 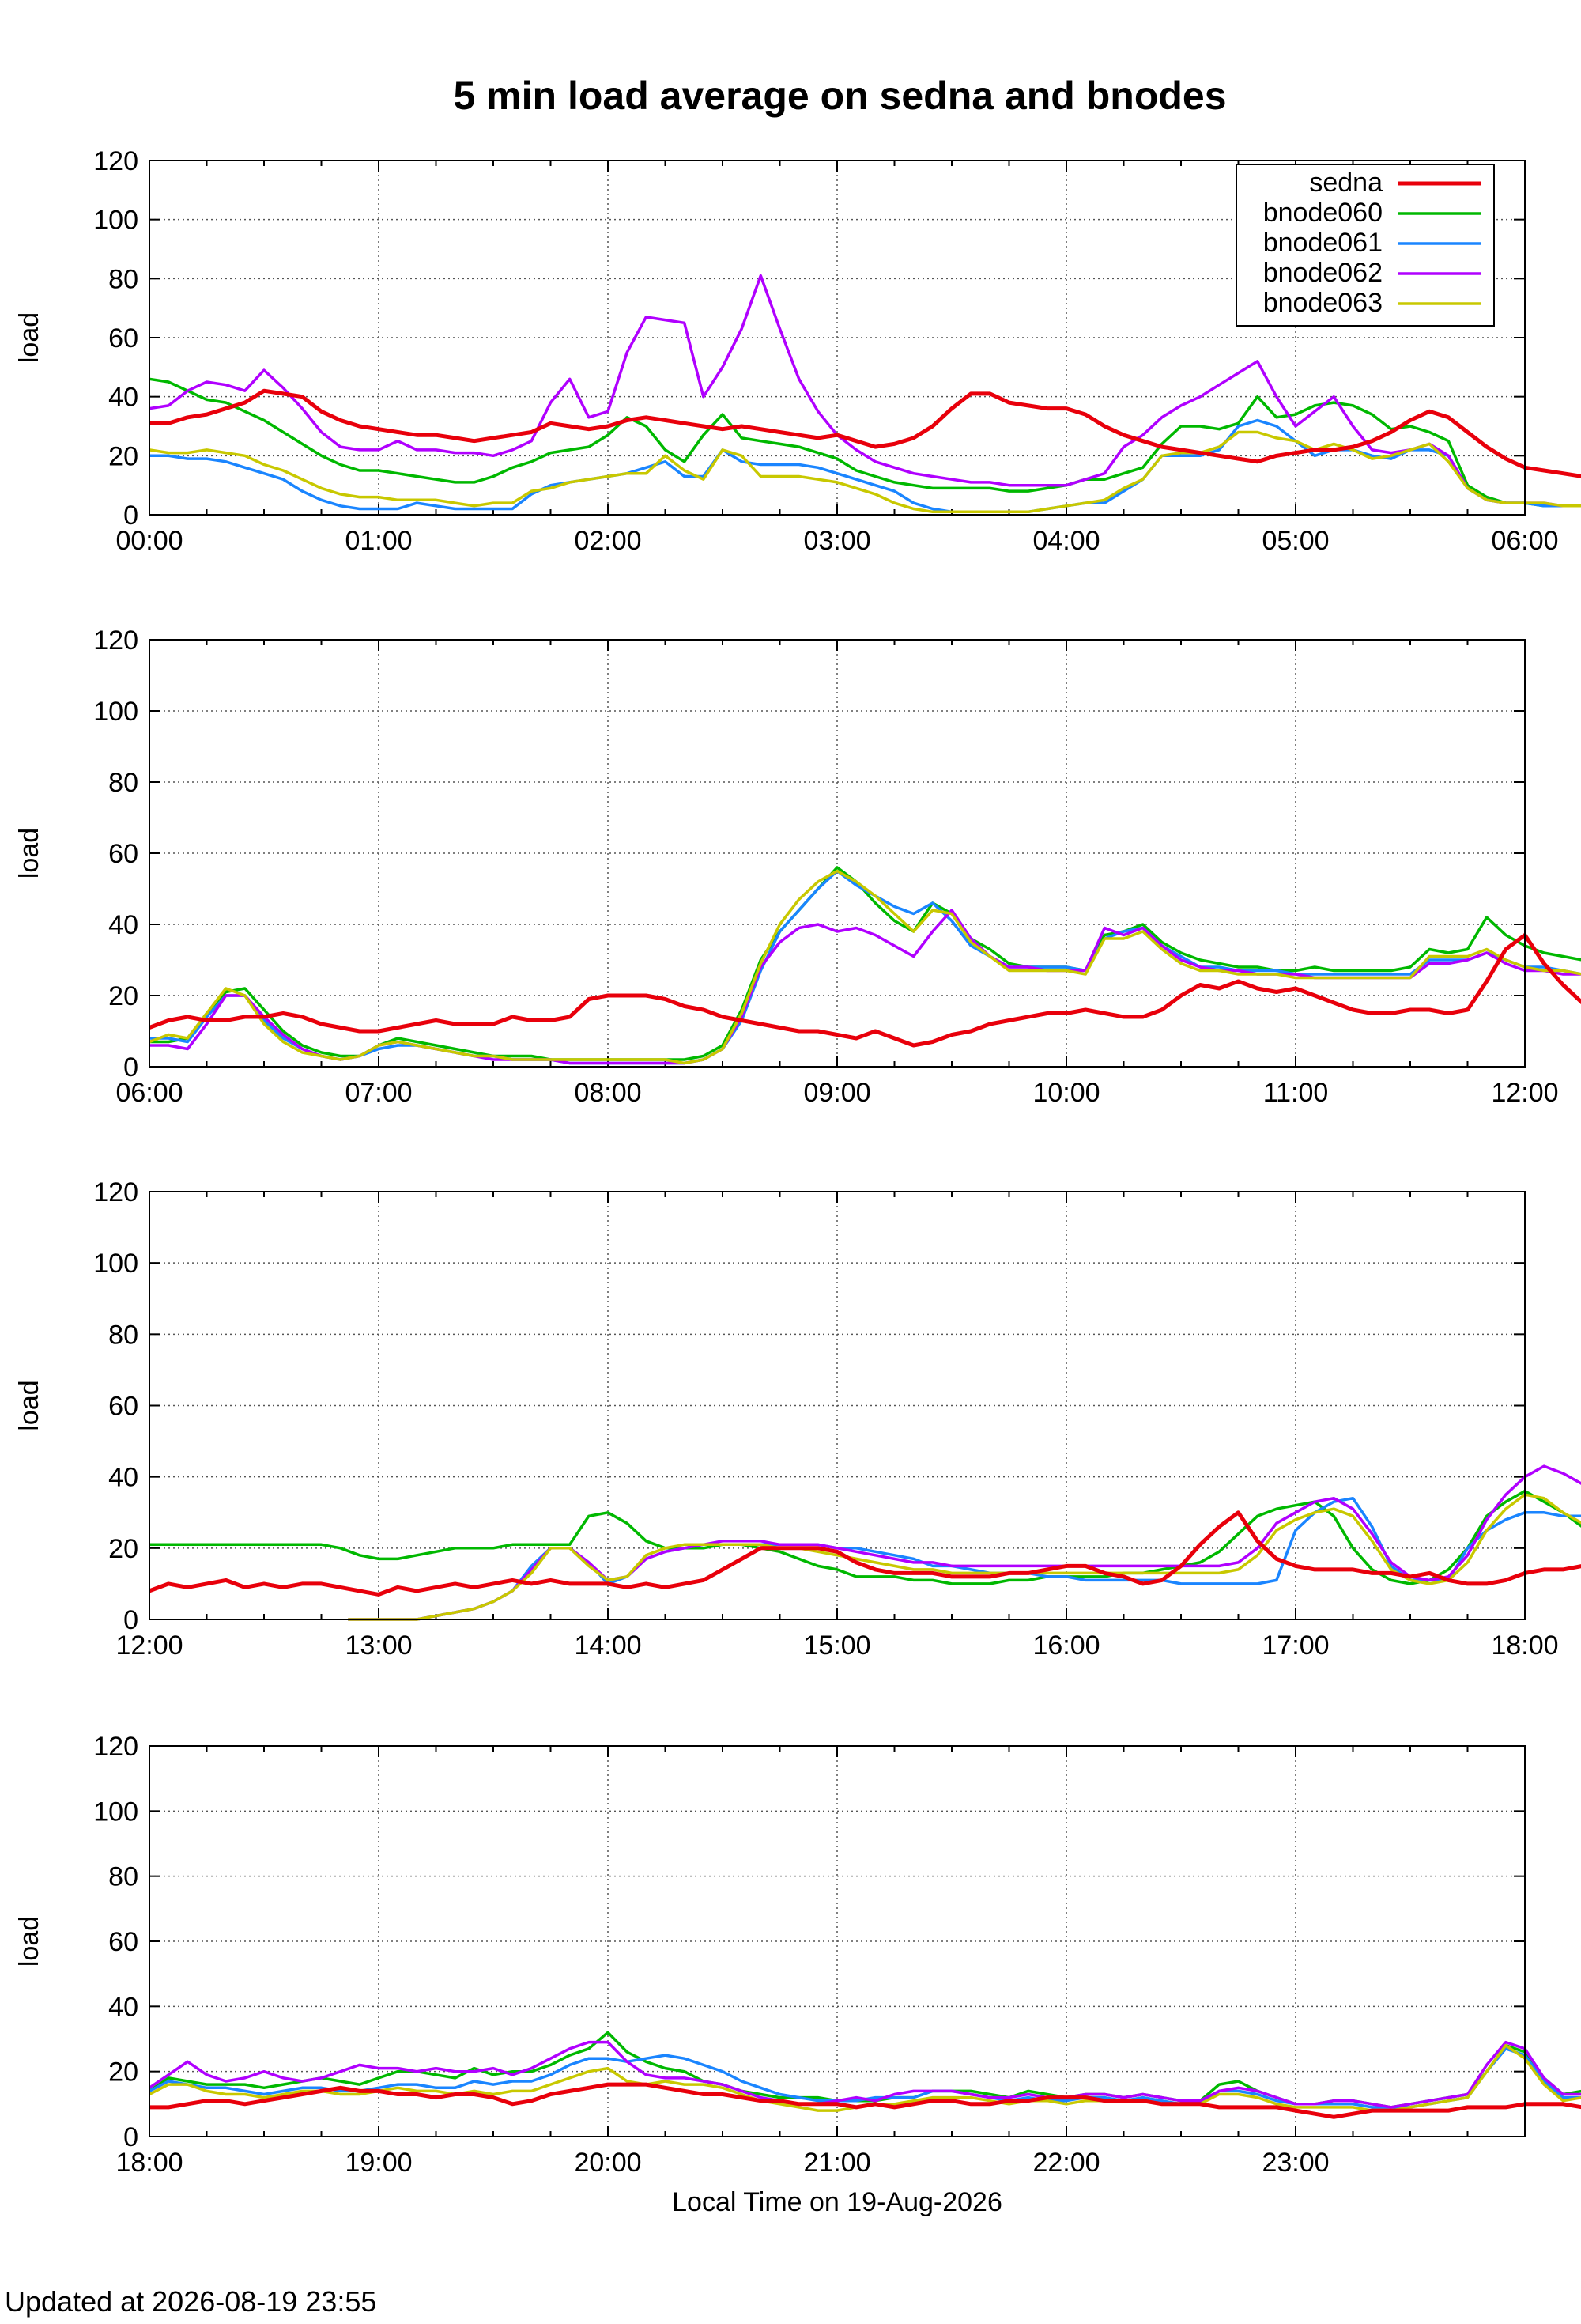 I want to click on x-tick-label: 00:00, so click(x=149, y=541).